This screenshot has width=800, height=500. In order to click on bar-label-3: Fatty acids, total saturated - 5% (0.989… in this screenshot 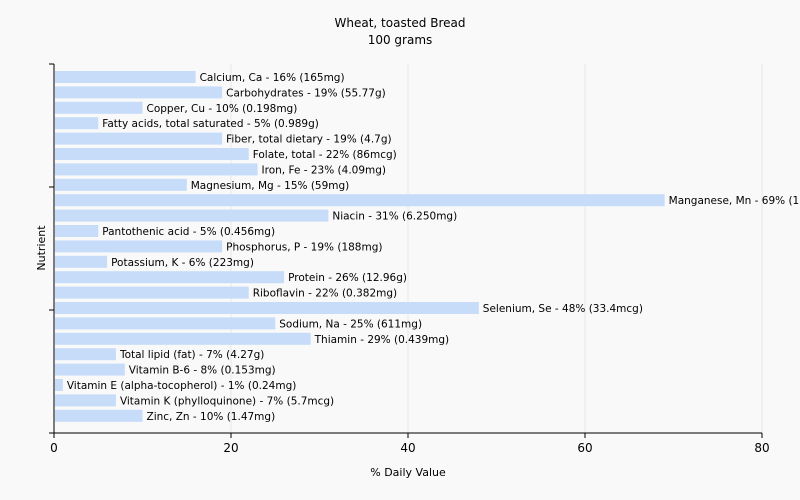, I will do `click(210, 124)`.